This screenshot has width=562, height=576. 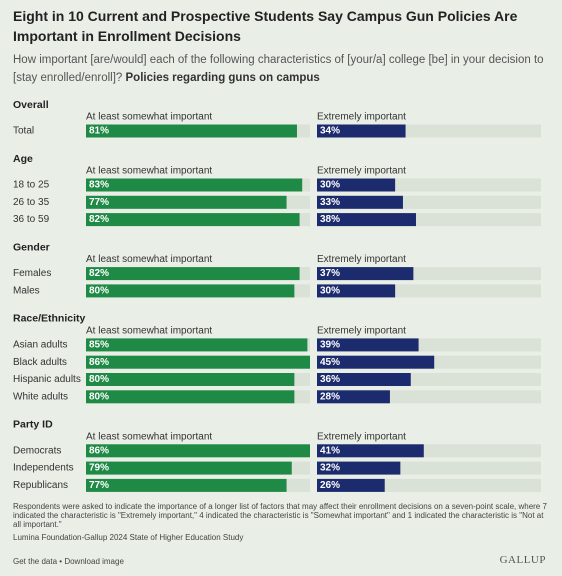 What do you see at coordinates (94, 561) in the screenshot?
I see `link: Download image` at bounding box center [94, 561].